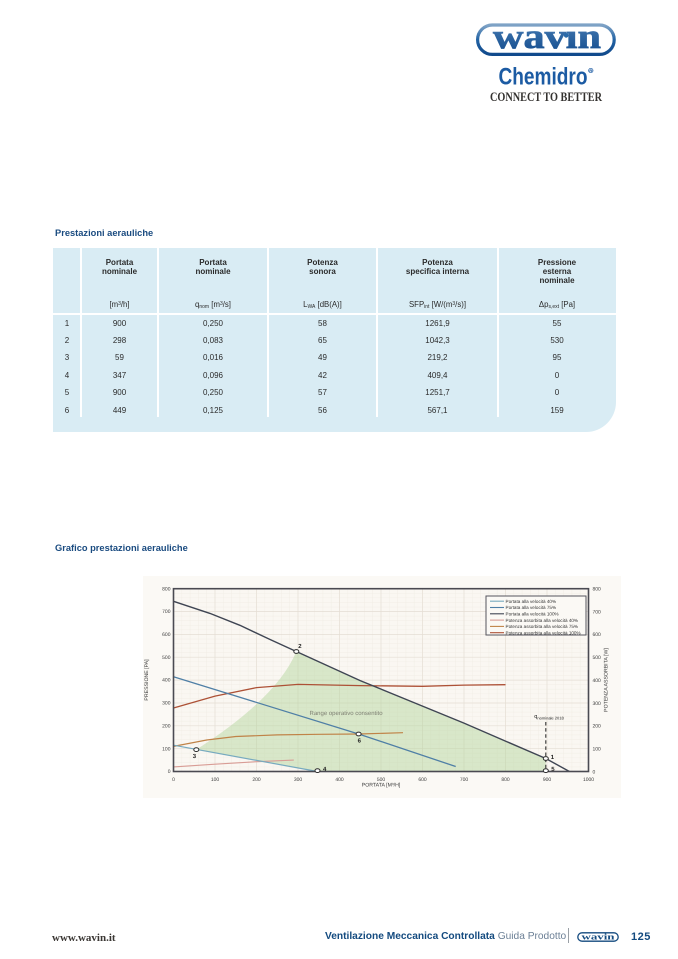 The width and height of the screenshot is (678, 959). What do you see at coordinates (607, 680) in the screenshot?
I see `svg-text: POTENZA ASSORBITA [W]` at bounding box center [607, 680].